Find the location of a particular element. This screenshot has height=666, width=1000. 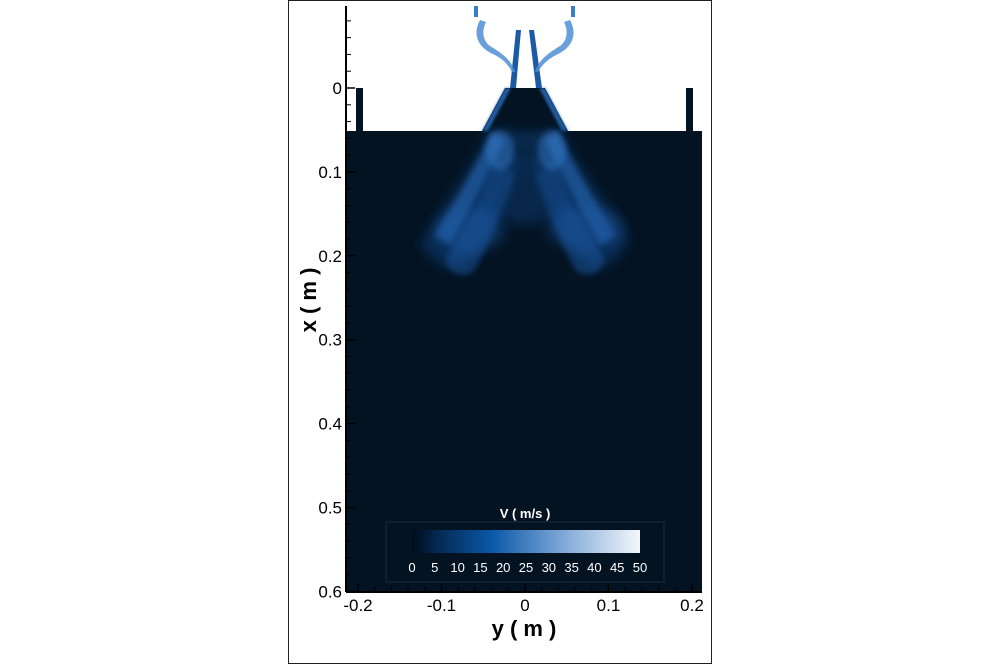

vertical-axis-title: x ( m ) is located at coordinates (308, 300).